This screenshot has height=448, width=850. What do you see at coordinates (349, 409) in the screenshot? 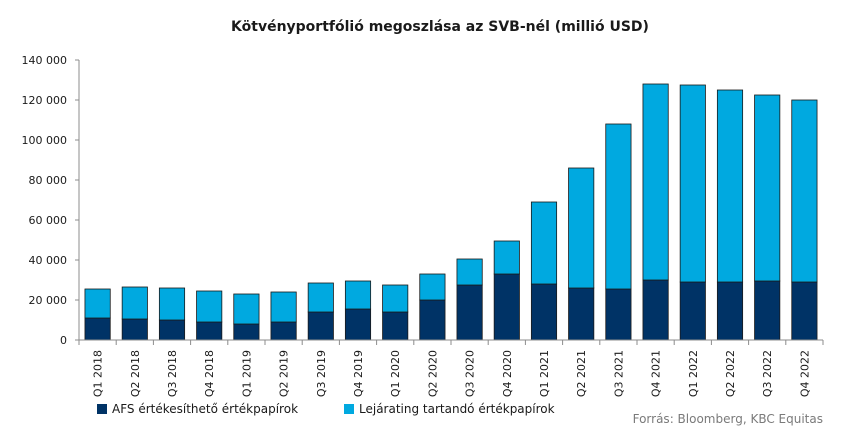
I see `legend-swatch-htm` at bounding box center [349, 409].